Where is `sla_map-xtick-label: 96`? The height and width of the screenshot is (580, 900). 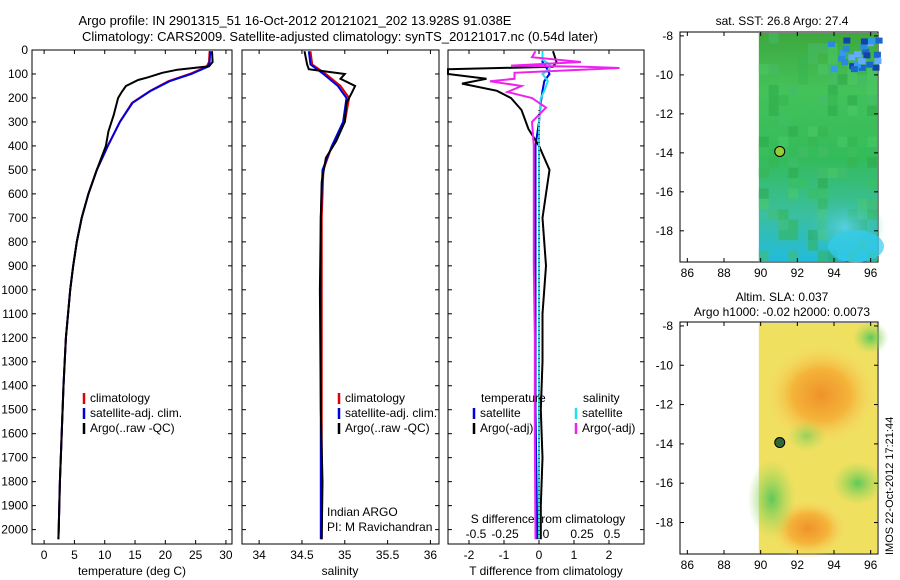 sla_map-xtick-label: 96 is located at coordinates (871, 565).